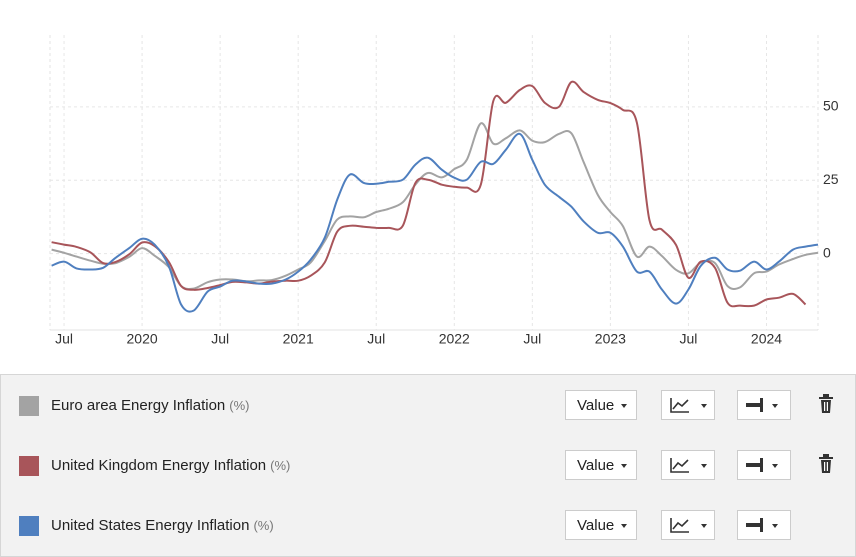 This screenshot has width=856, height=557. What do you see at coordinates (150, 525) in the screenshot?
I see `series-name: United States Energy Inflation` at bounding box center [150, 525].